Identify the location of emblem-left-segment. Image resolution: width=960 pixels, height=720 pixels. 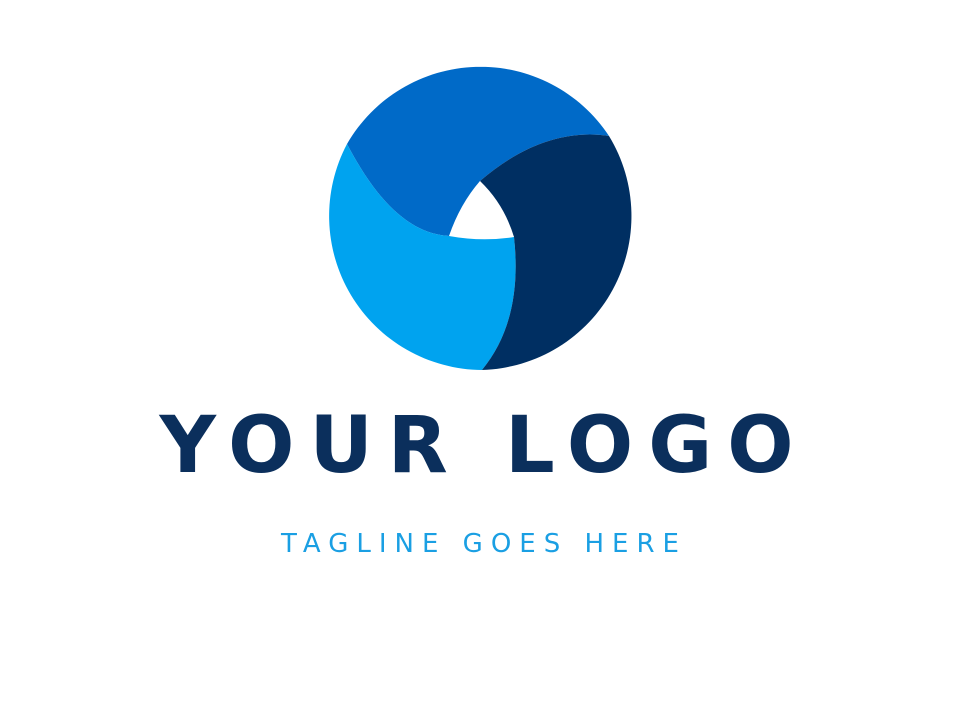
(422, 257).